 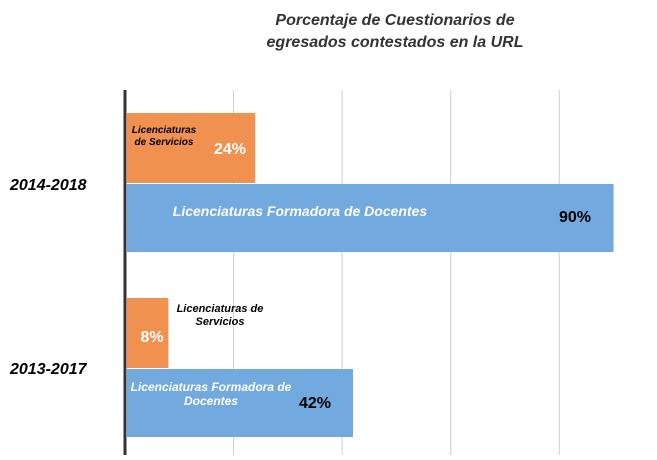 I want to click on category-label: 2013-2017, so click(x=48, y=369).